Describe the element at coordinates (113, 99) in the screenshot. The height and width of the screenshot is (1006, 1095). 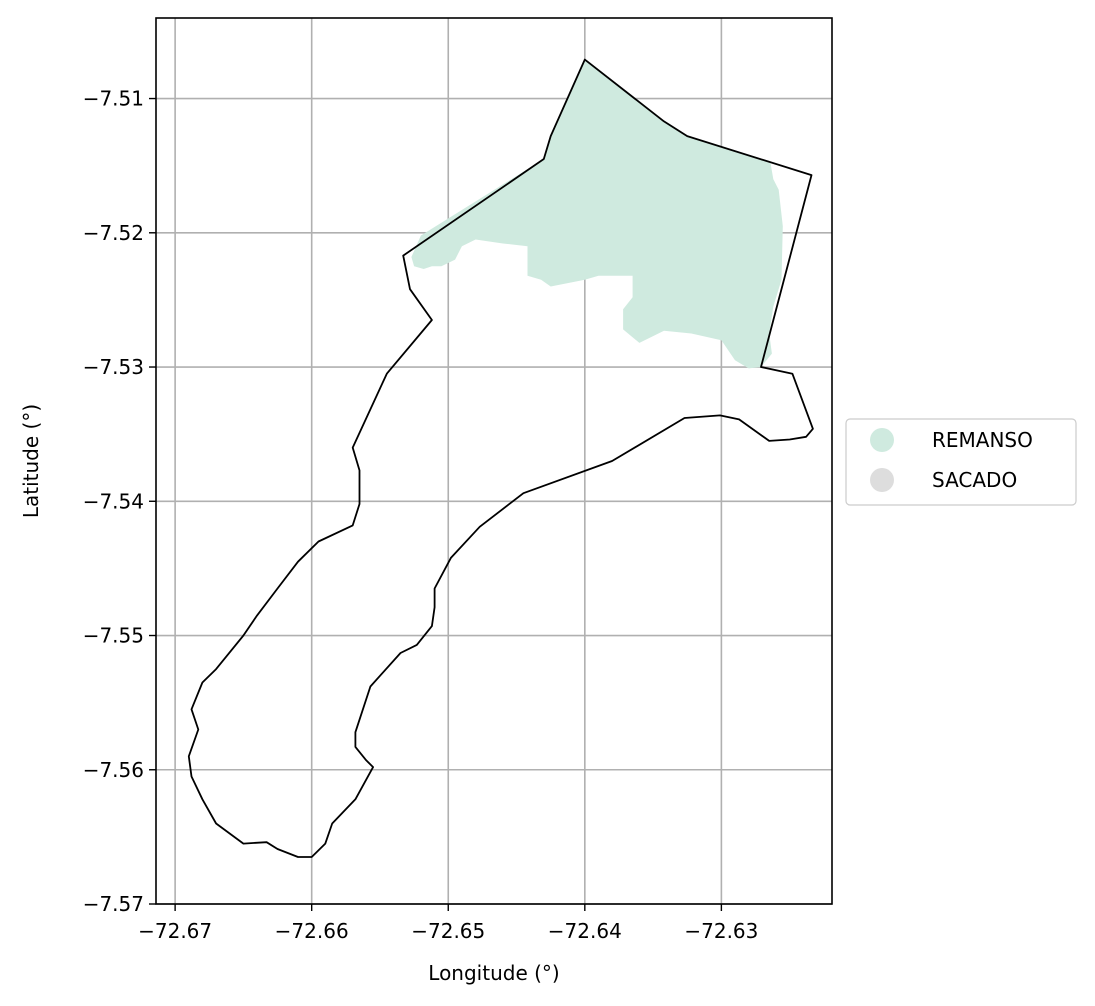
I see `y-tick-label: −7.51` at that location.